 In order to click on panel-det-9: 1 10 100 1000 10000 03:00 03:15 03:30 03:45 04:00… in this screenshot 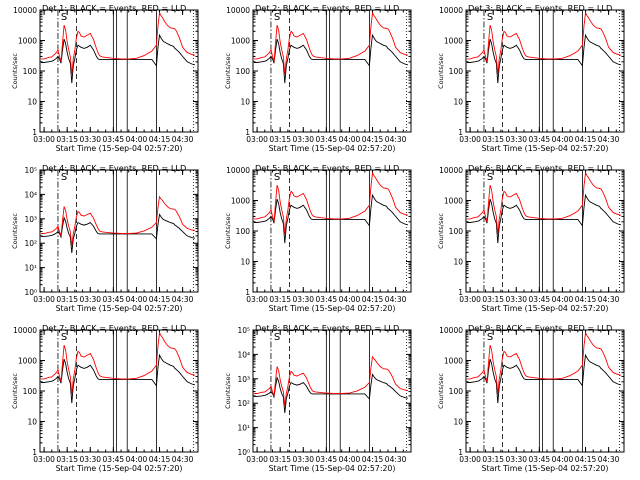, I will do `click(531, 398)`.